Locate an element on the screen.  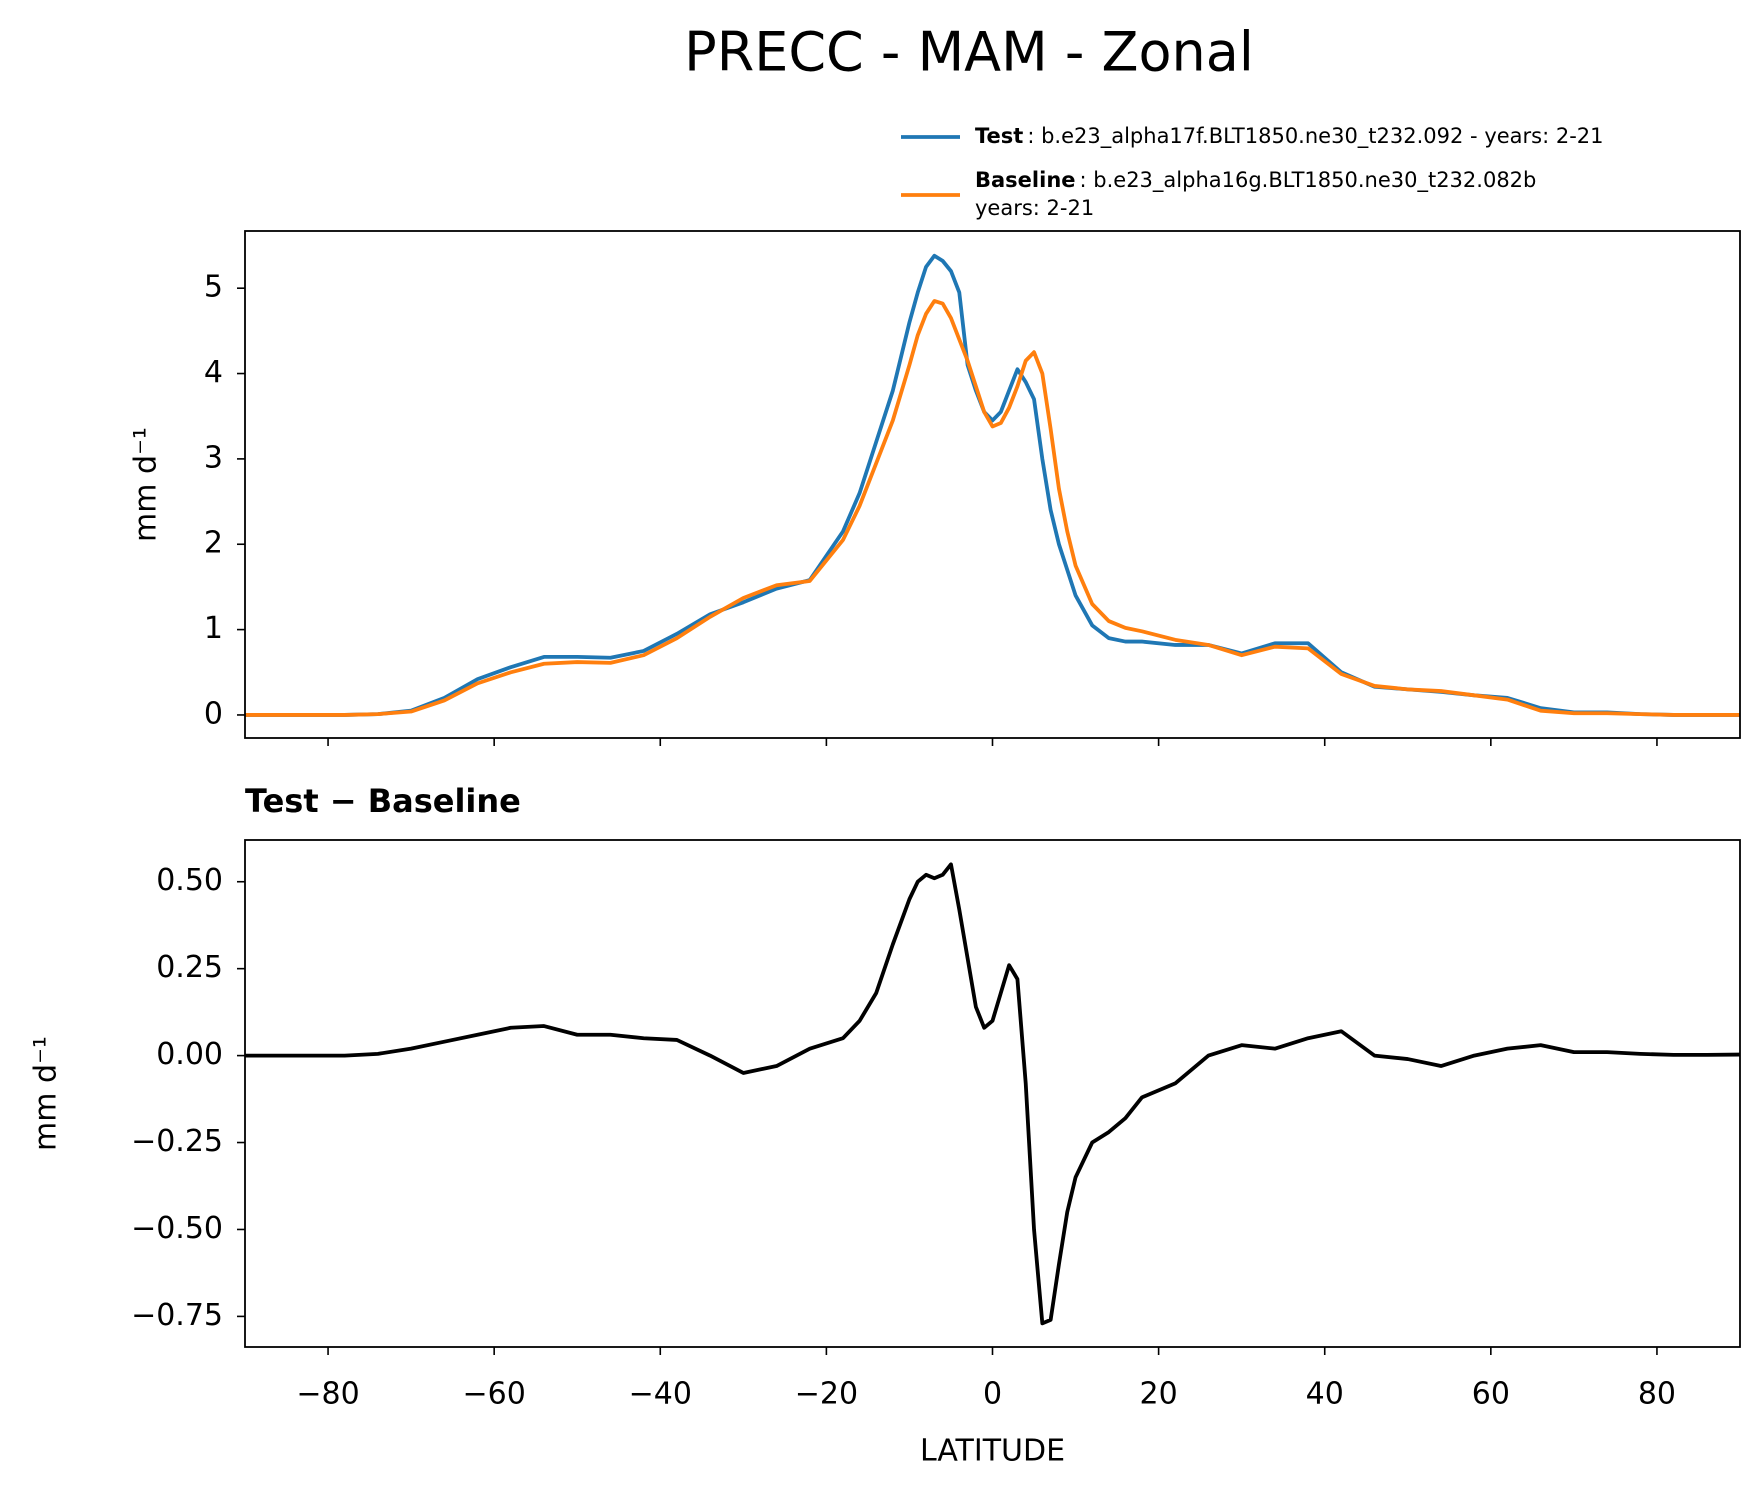
x-tick-label: 20 is located at coordinates (1159, 1394).